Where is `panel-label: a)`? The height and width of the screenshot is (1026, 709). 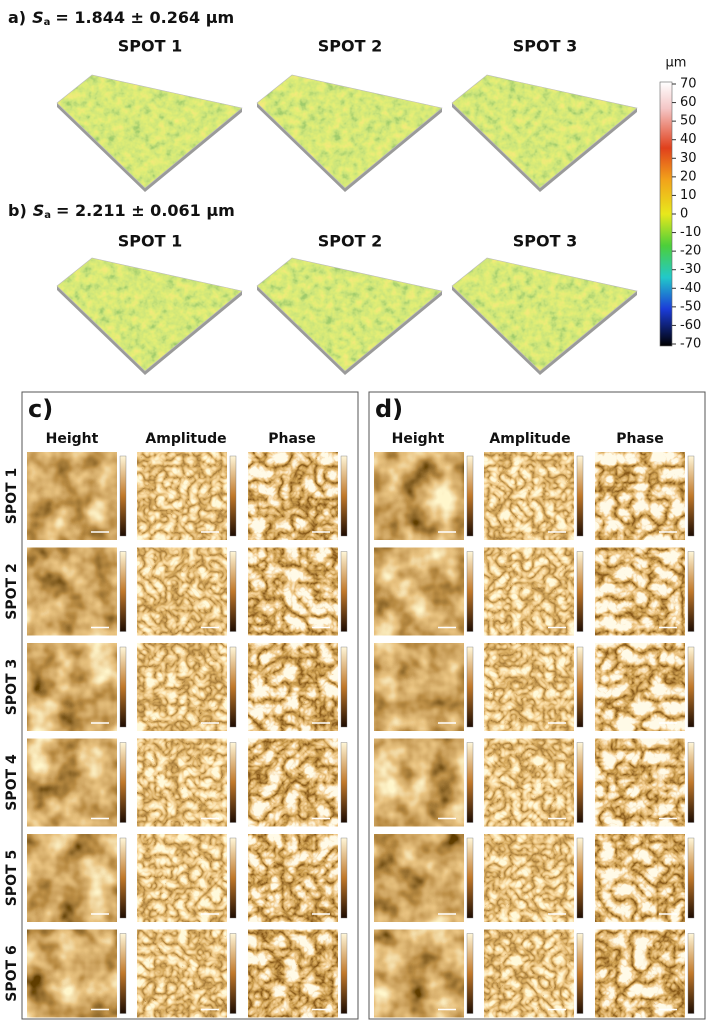
panel-label: a) is located at coordinates (17, 17).